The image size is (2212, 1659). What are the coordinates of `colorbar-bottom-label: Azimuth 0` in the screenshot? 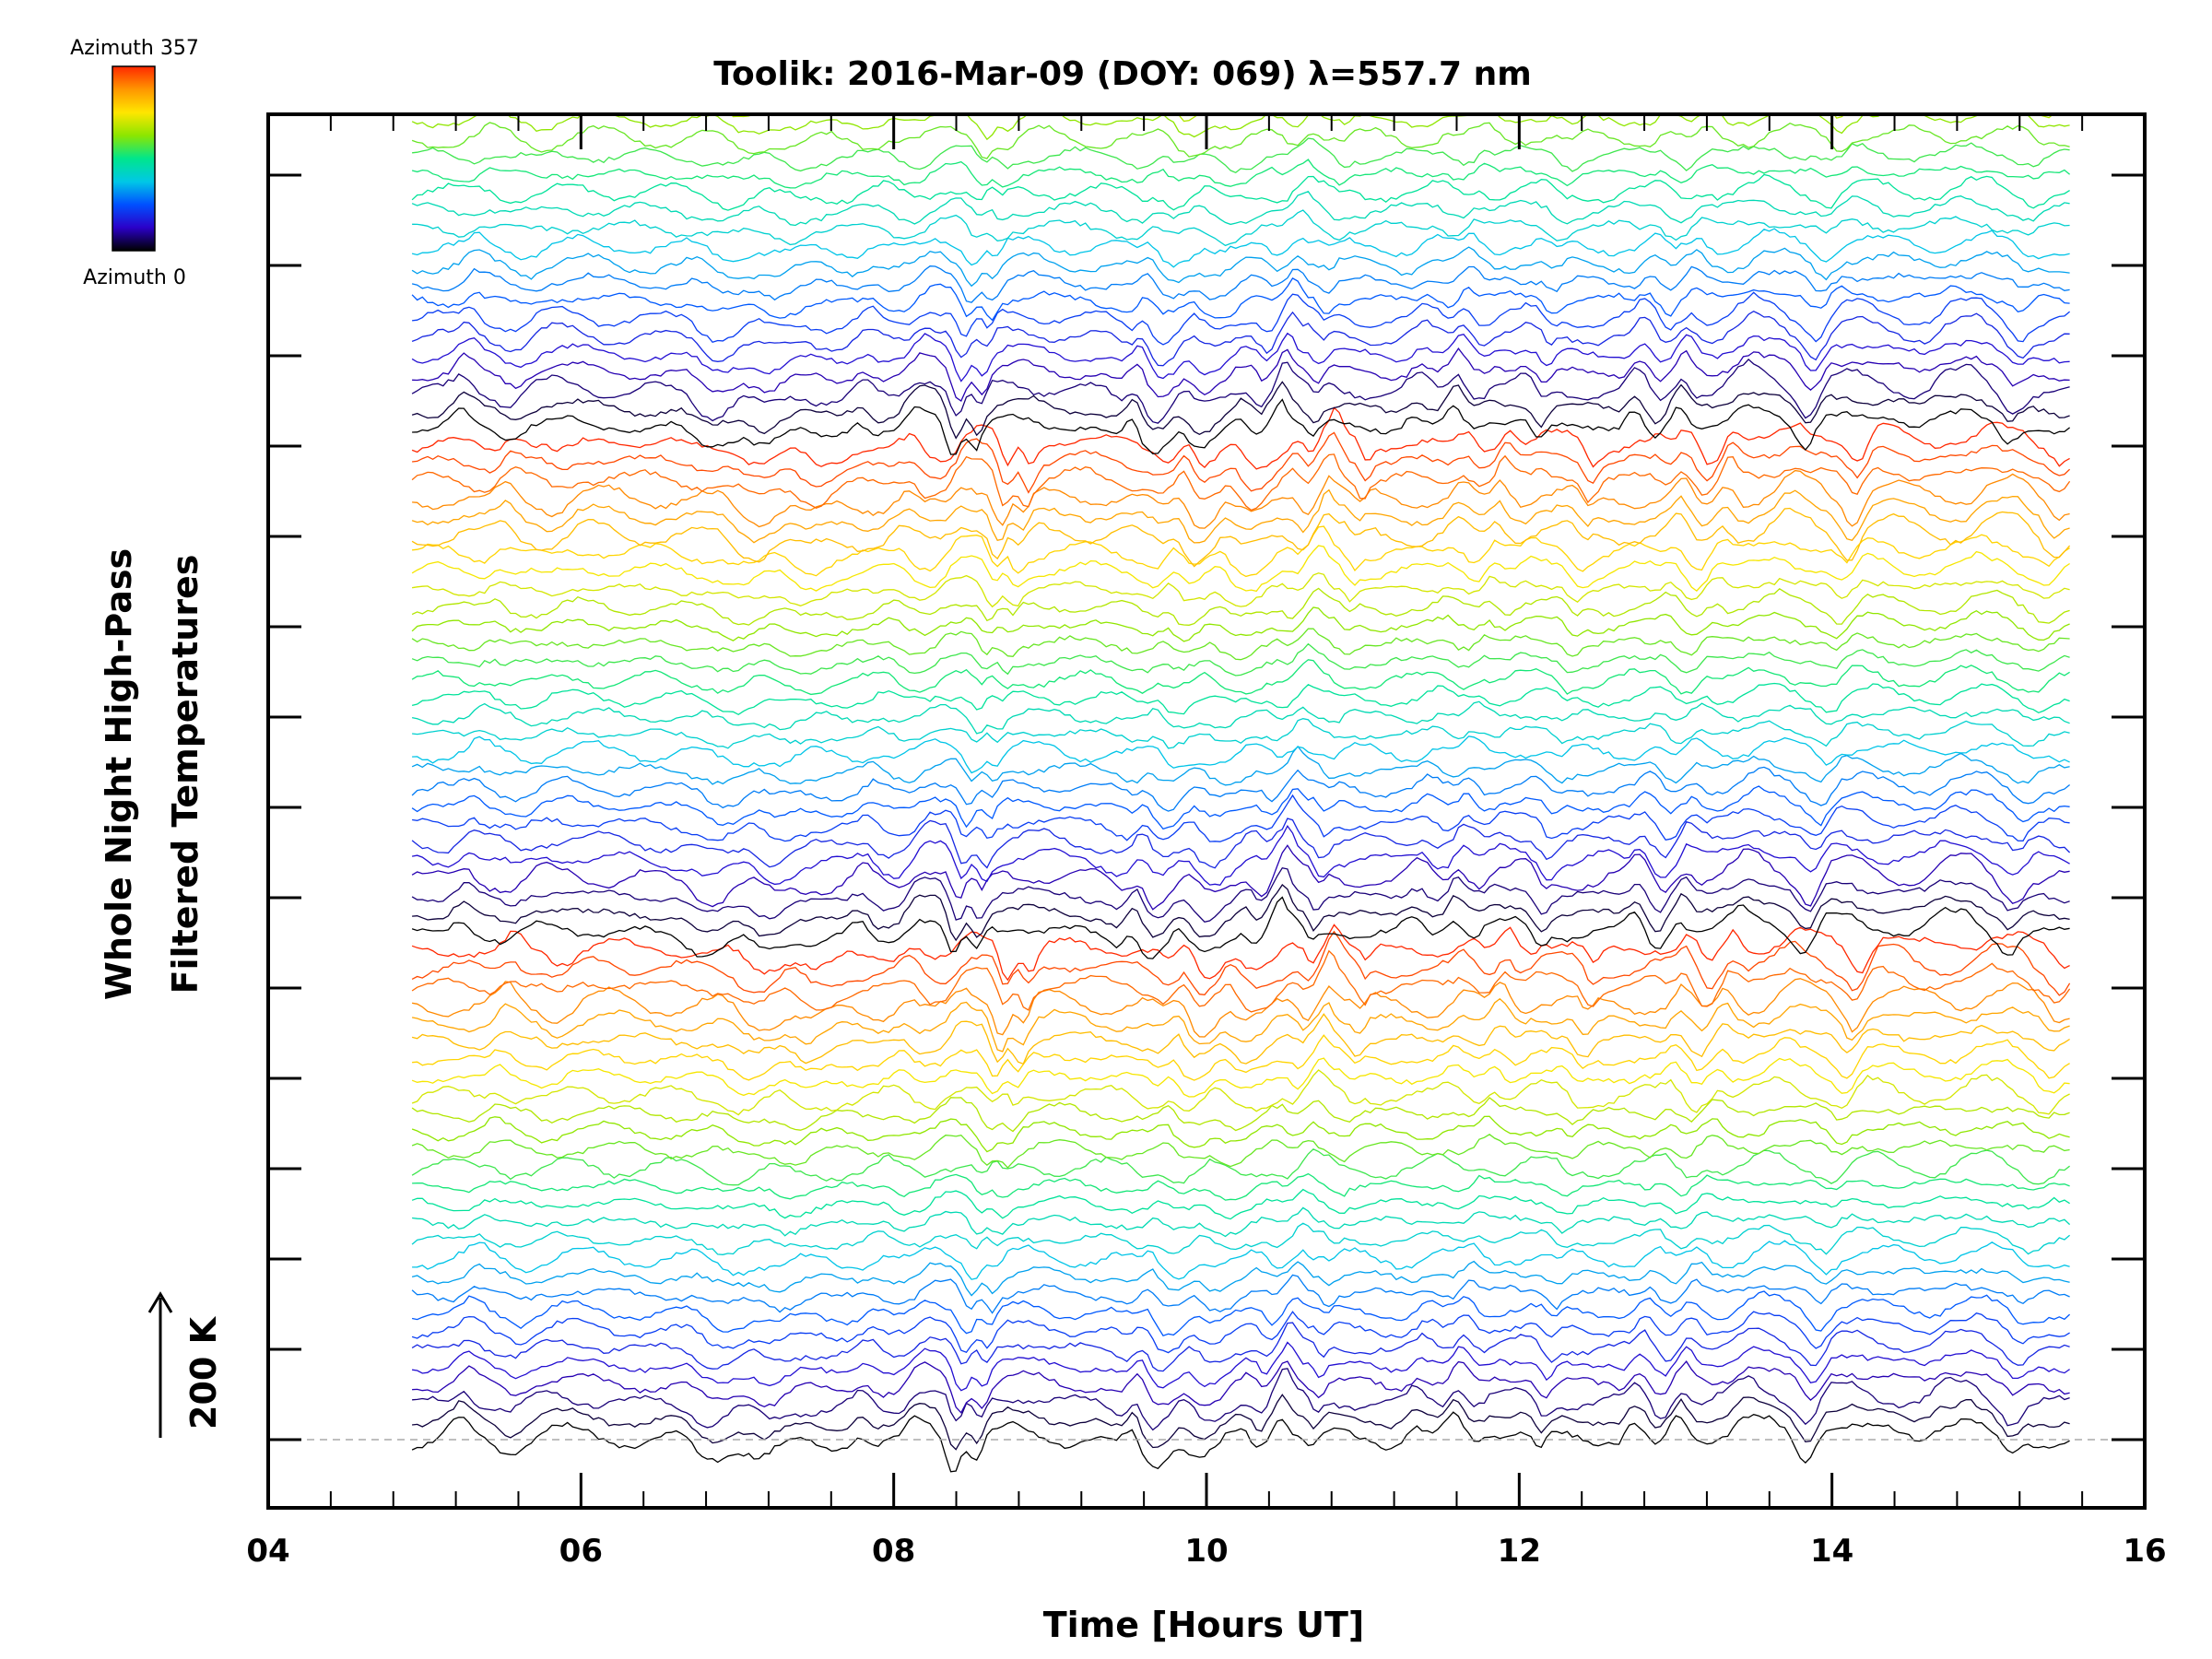 It's located at (134, 277).